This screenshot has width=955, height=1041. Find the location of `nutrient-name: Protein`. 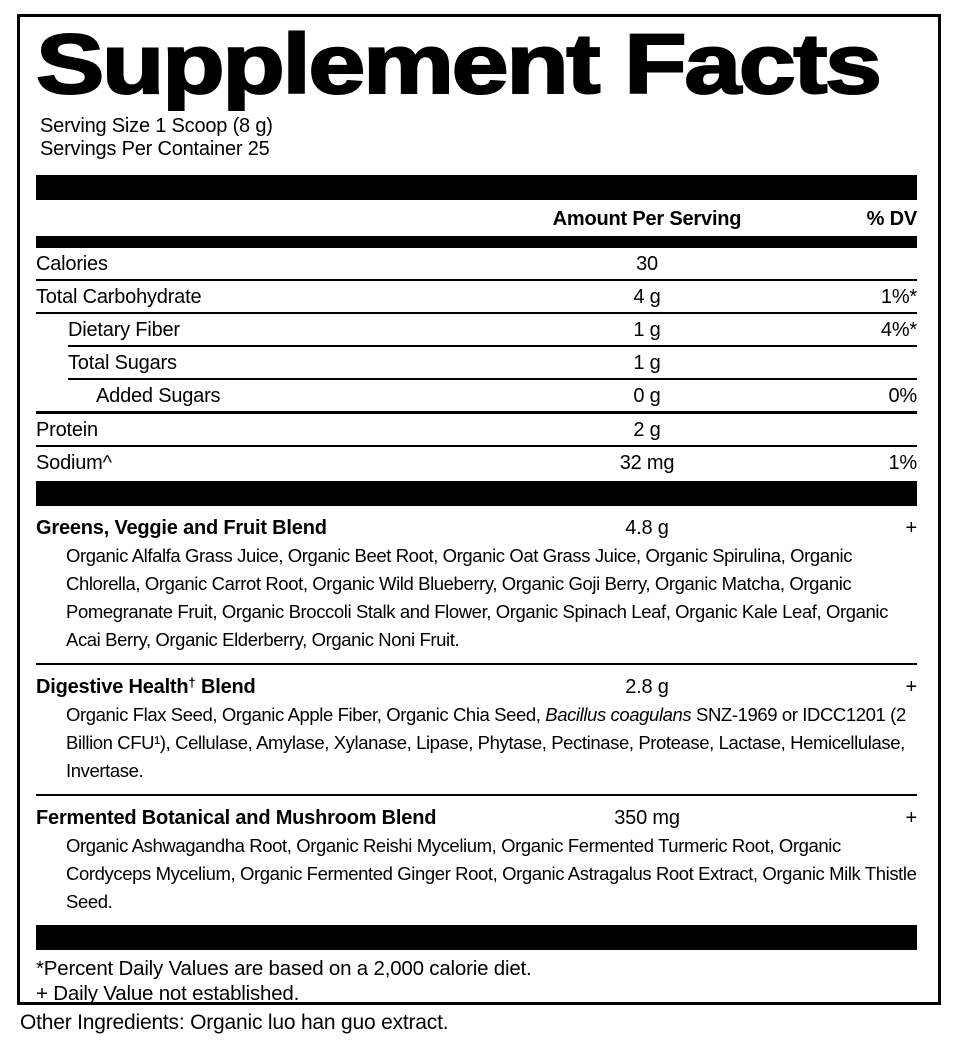

nutrient-name: Protein is located at coordinates (67, 430).